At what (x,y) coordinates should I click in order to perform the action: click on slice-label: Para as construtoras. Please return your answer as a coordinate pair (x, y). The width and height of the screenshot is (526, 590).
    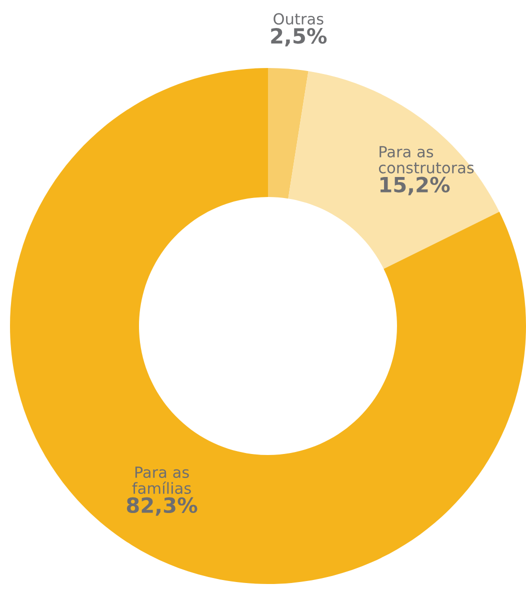
    Looking at the image, I should click on (426, 160).